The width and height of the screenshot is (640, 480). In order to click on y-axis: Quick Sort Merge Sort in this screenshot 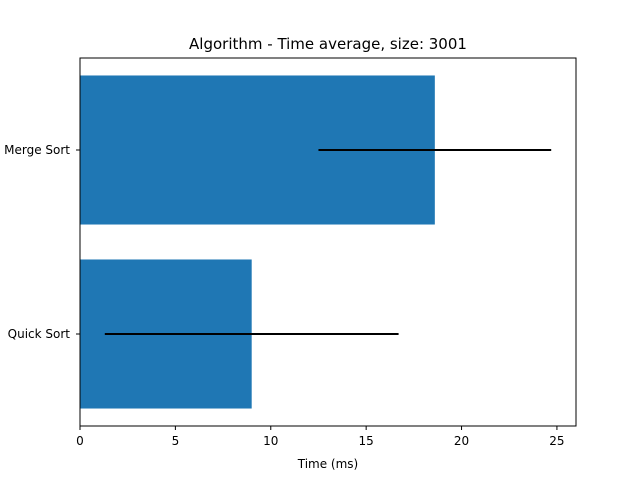, I will do `click(42, 242)`.